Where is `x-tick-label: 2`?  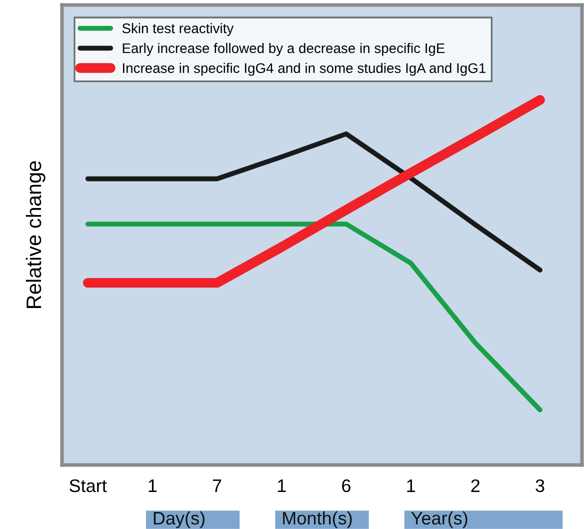
x-tick-label: 2 is located at coordinates (475, 485).